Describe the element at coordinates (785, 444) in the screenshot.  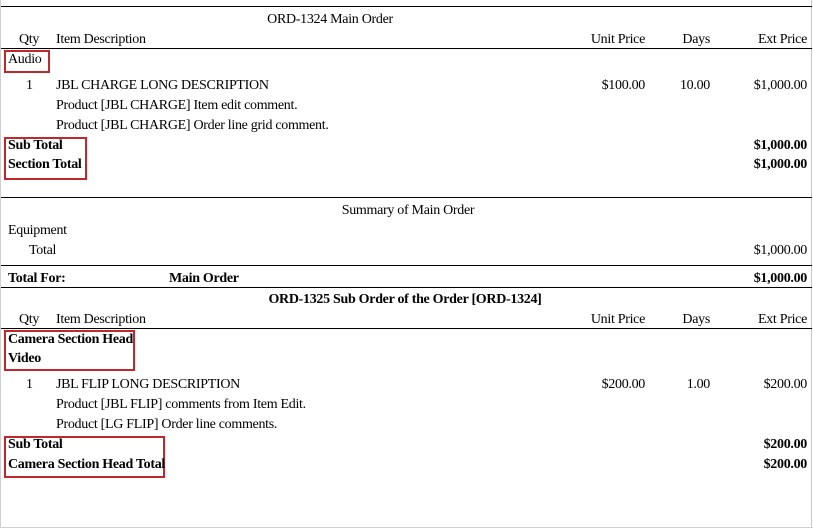
I see `sub-total-value: $200.00` at that location.